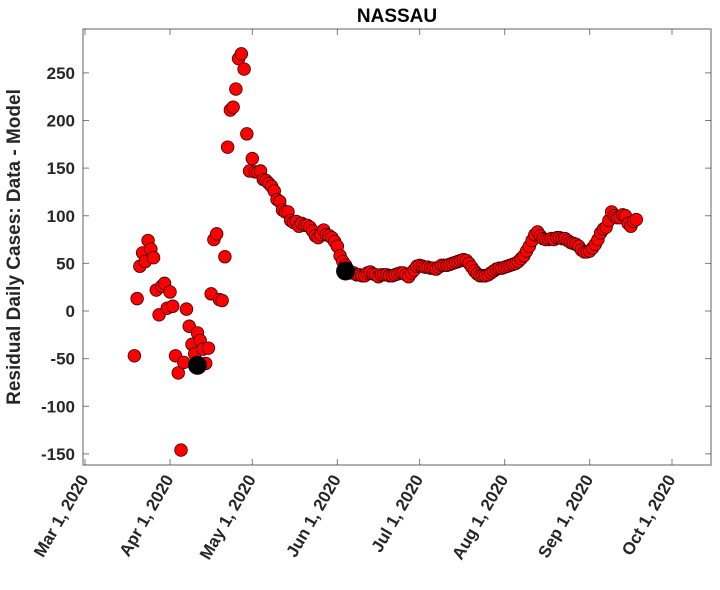  What do you see at coordinates (314, 516) in the screenshot?
I see `x-tick-label: Jun 1, 2020` at bounding box center [314, 516].